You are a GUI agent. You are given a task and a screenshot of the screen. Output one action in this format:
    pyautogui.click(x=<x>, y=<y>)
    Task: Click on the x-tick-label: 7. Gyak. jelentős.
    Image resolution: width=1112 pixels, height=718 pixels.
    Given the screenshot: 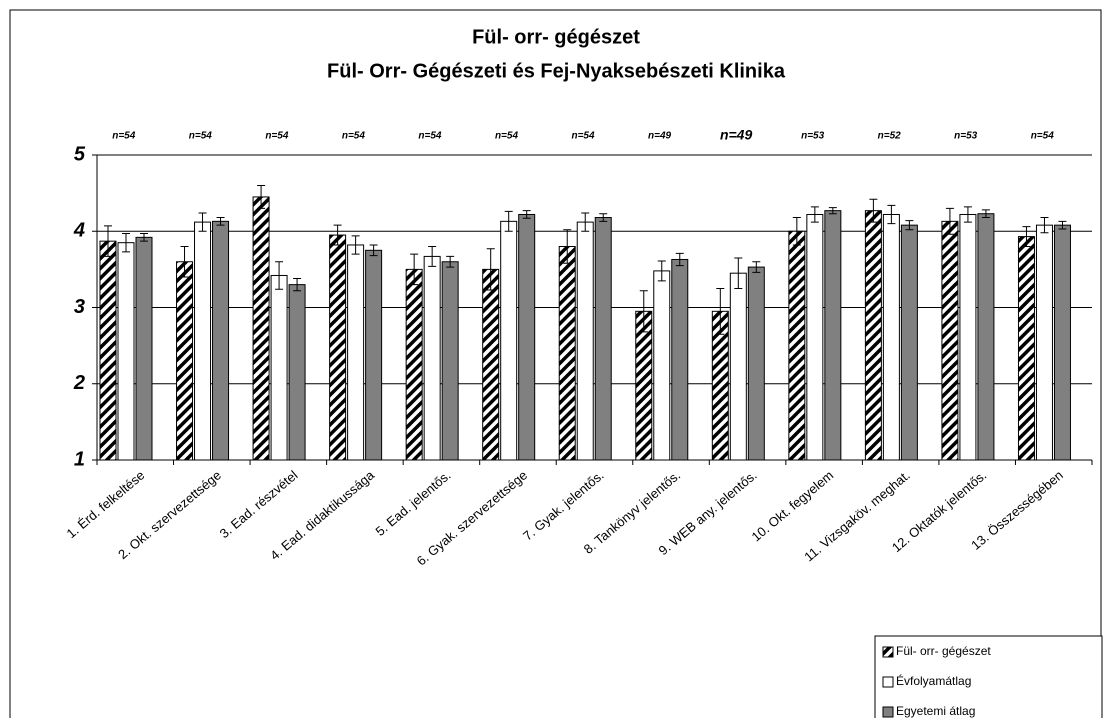 What is the action you would take?
    pyautogui.click(x=563, y=505)
    